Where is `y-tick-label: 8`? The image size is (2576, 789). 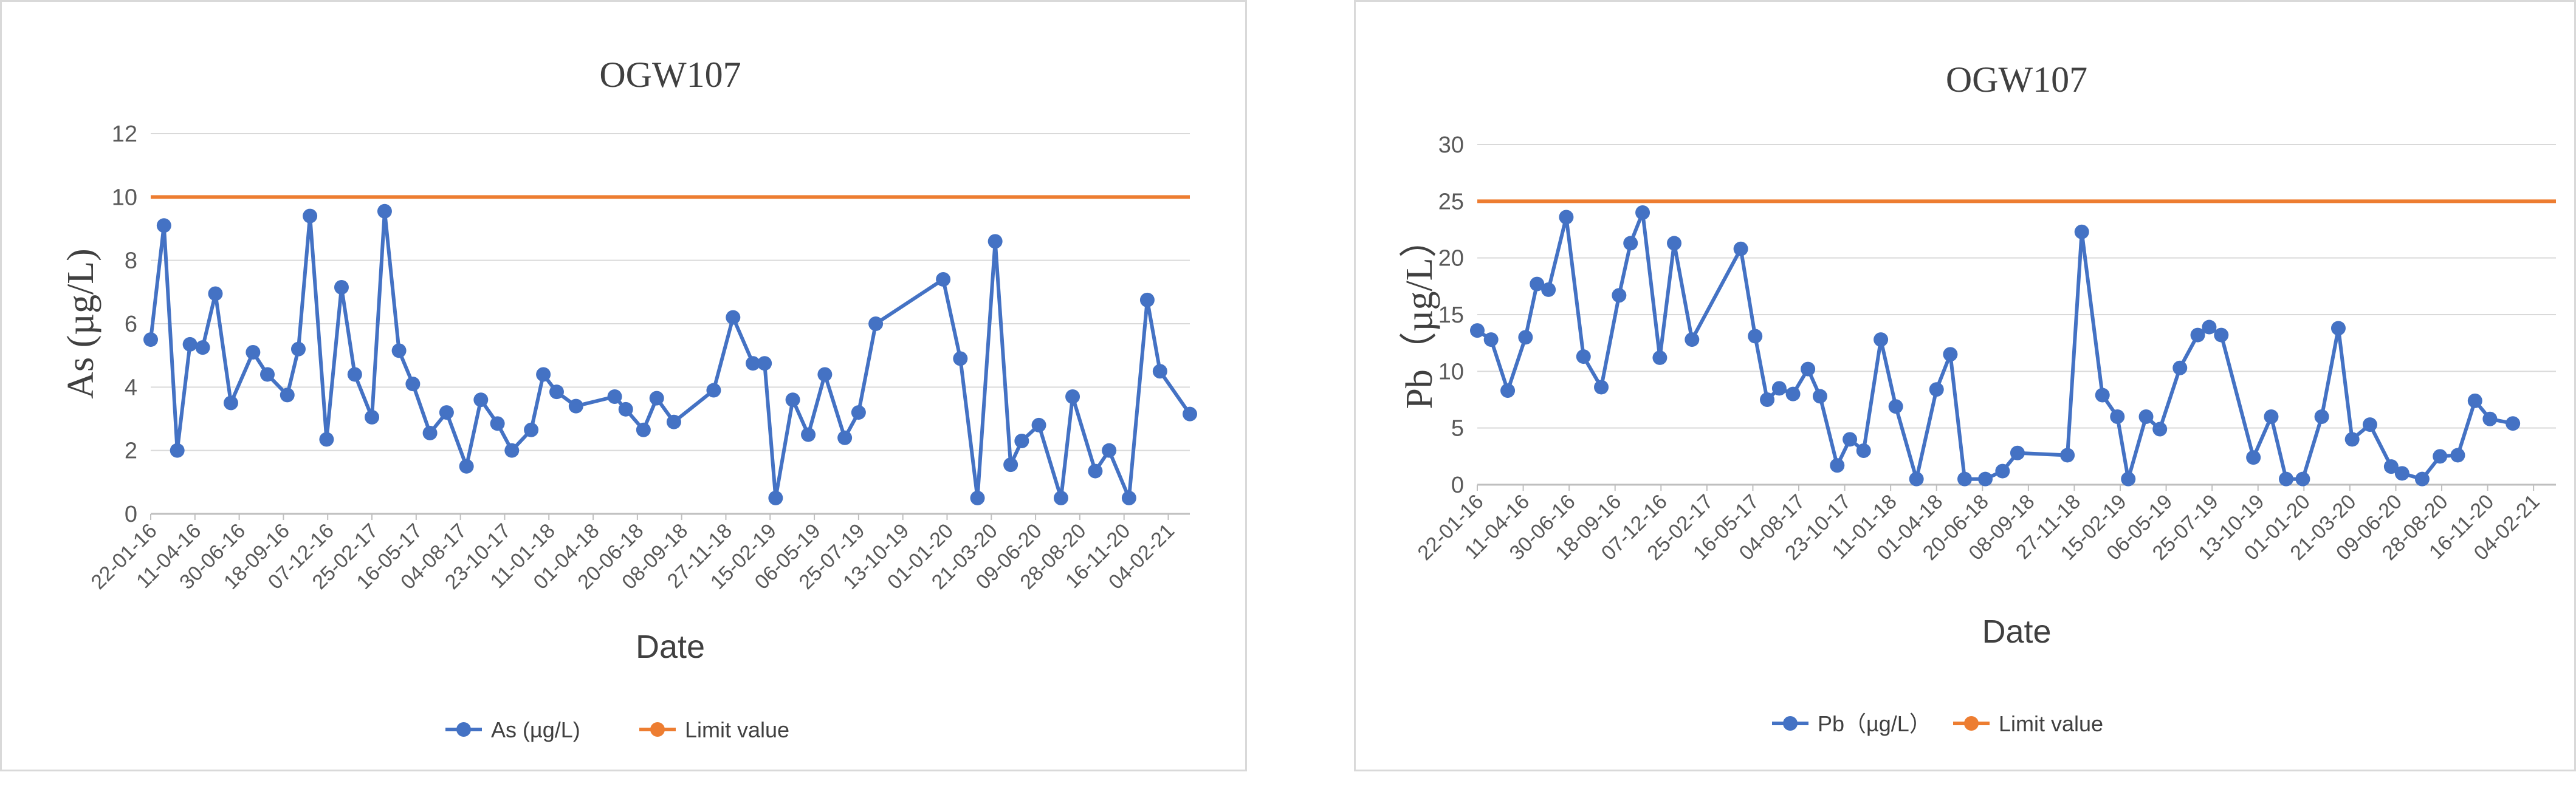 y-tick-label: 8 is located at coordinates (131, 261).